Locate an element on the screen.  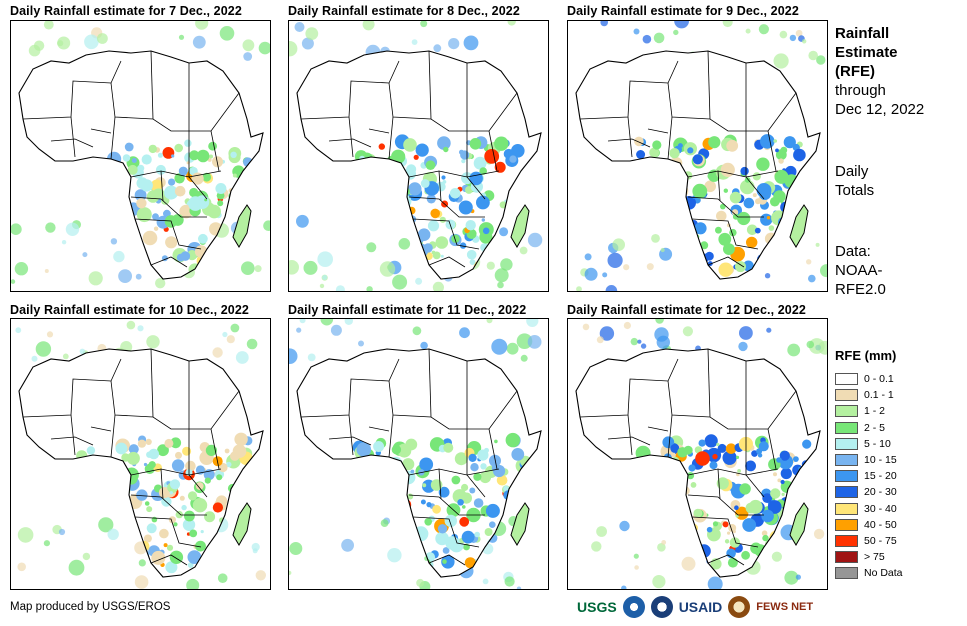
partner-logos: USGS USAID FEWS NET is located at coordinates (695, 607).